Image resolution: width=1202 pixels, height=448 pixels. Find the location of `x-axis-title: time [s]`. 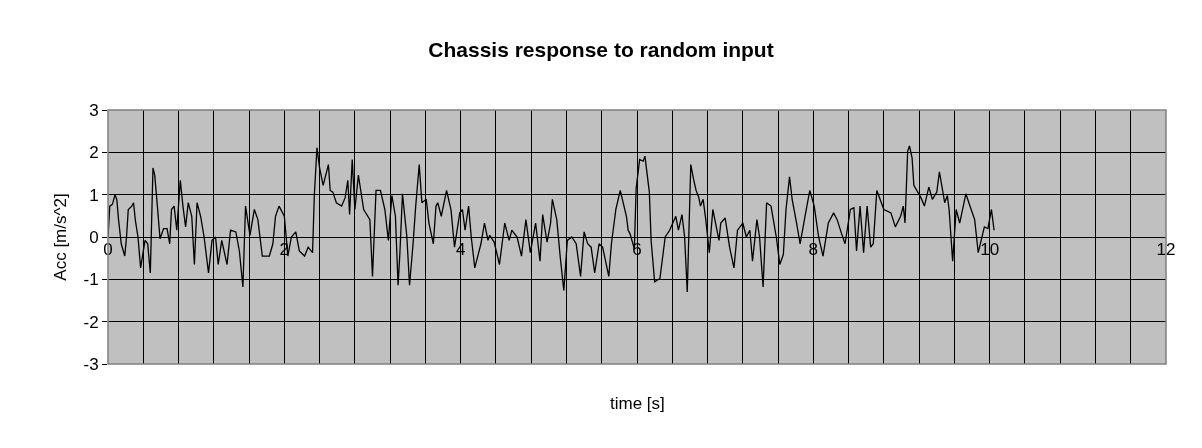

x-axis-title: time [s] is located at coordinates (637, 403).